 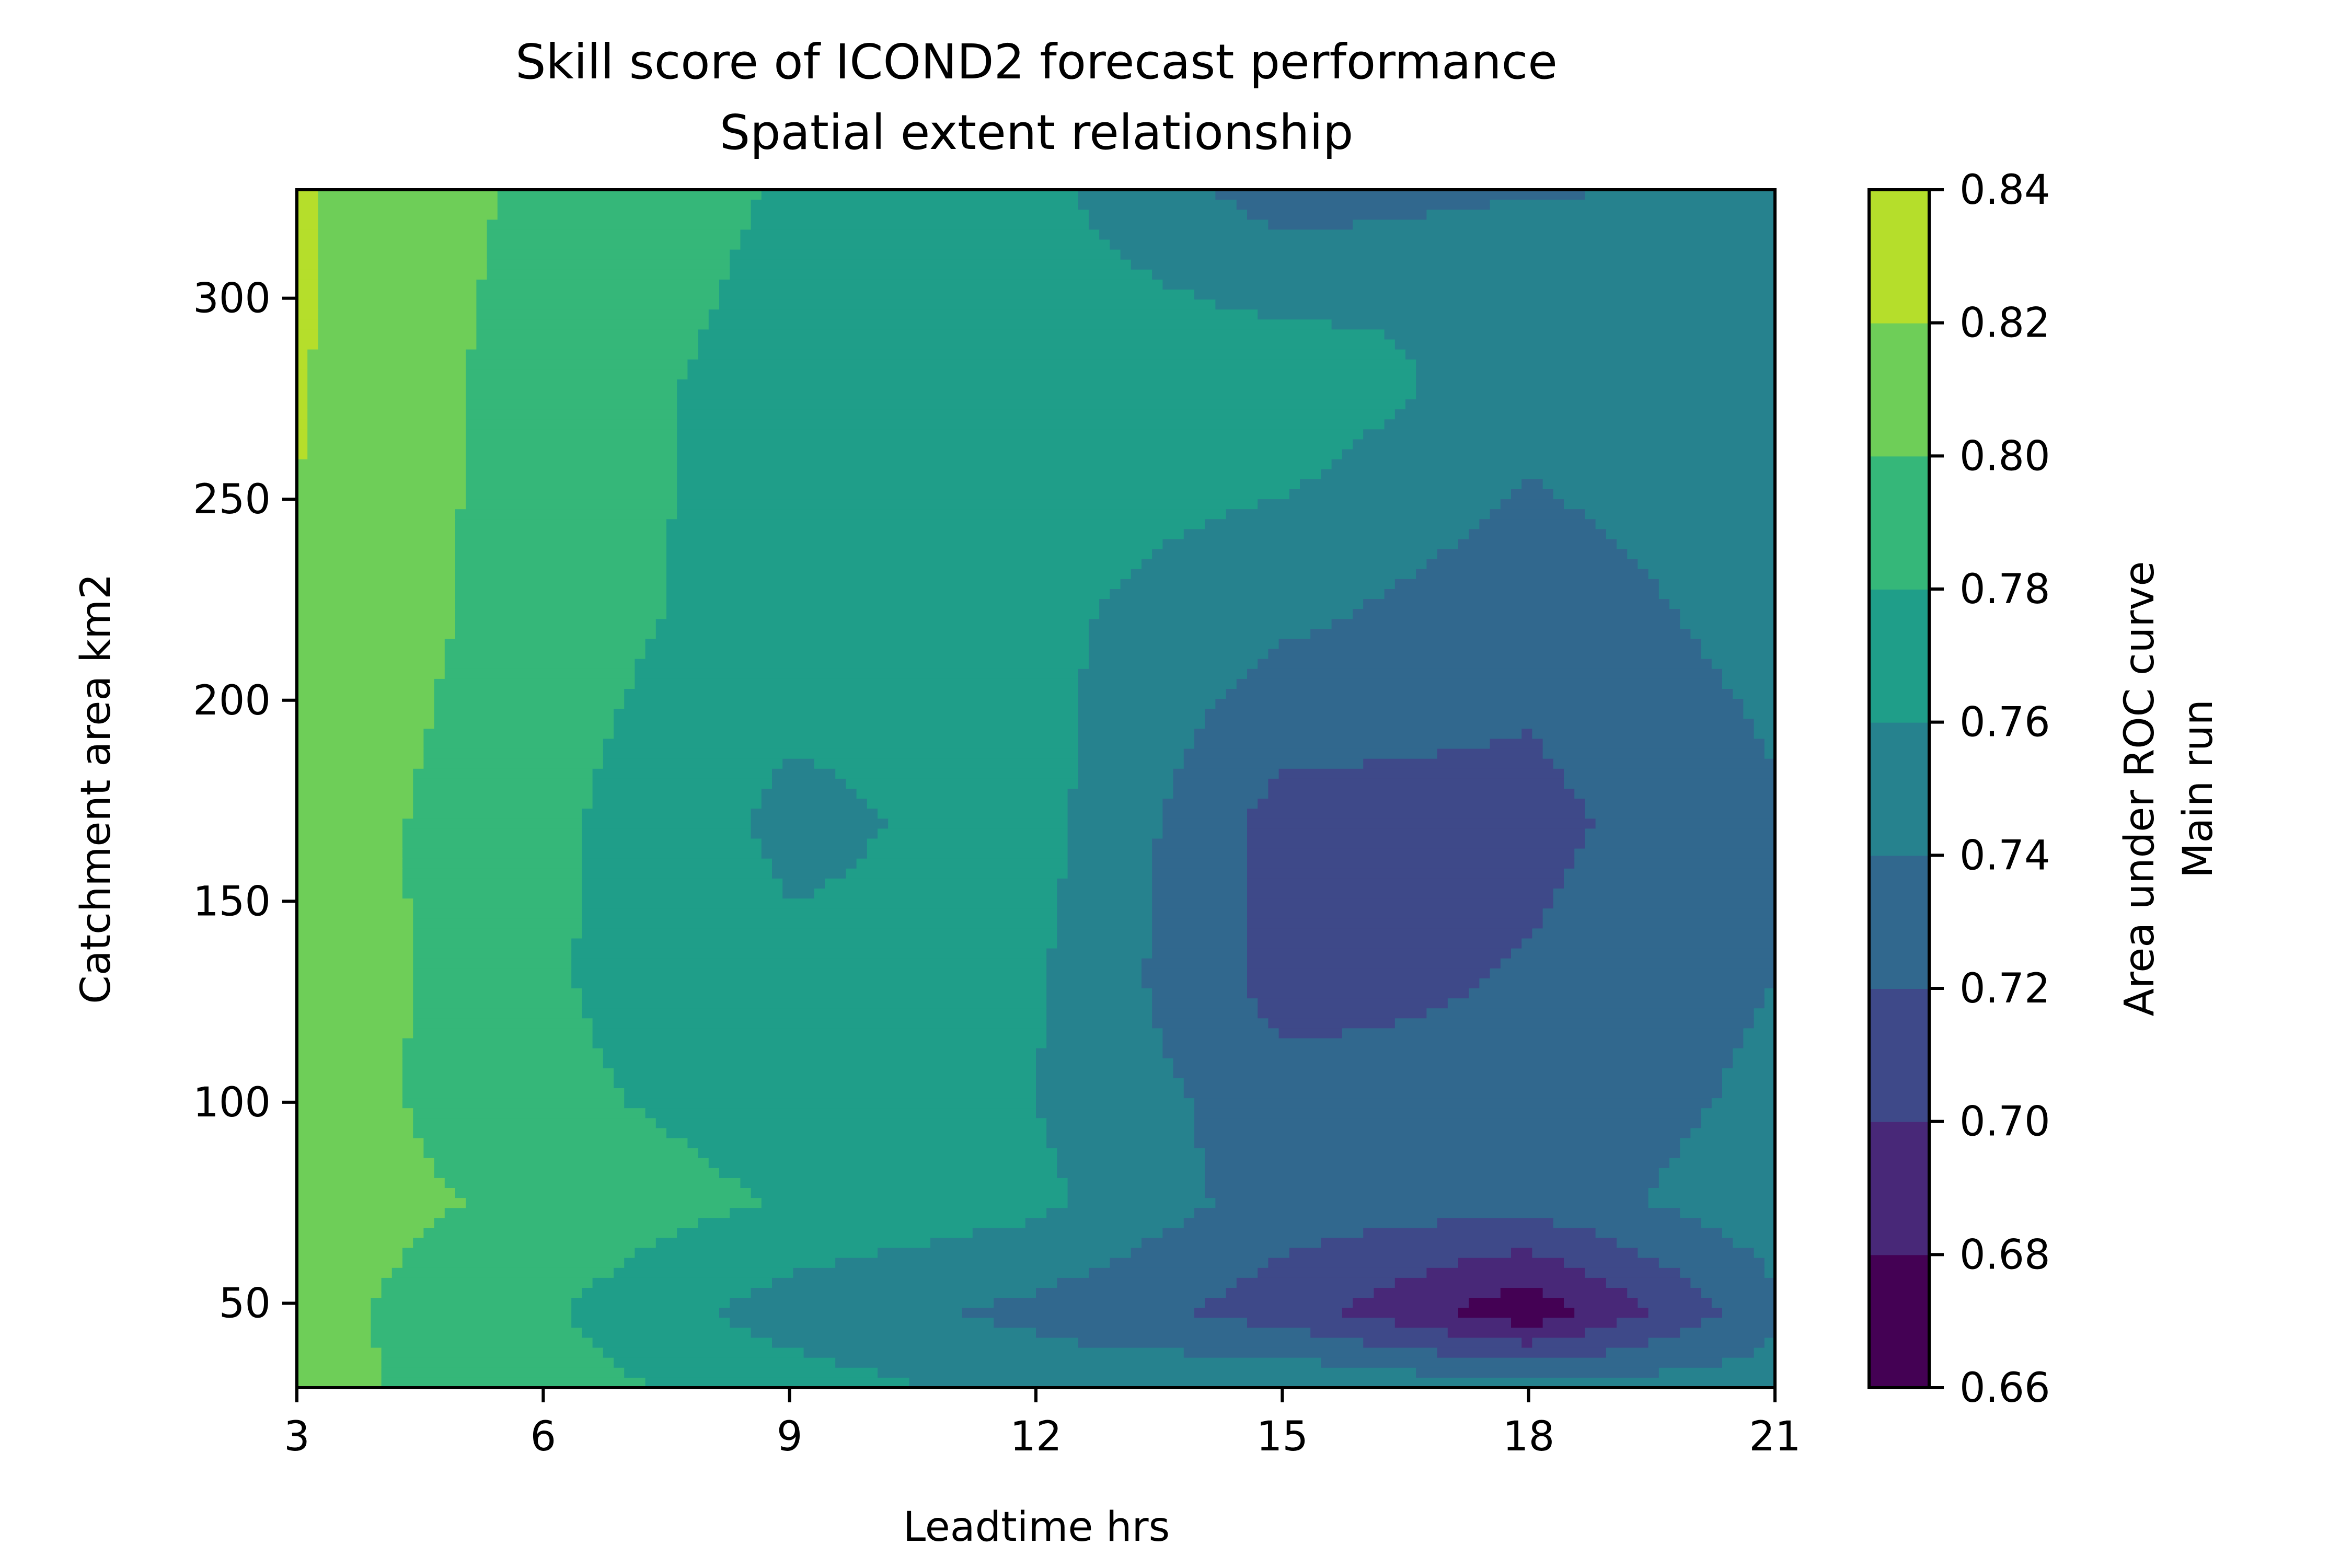 What do you see at coordinates (2004, 190) in the screenshot?
I see `colorbar-tick-label: 0.84` at bounding box center [2004, 190].